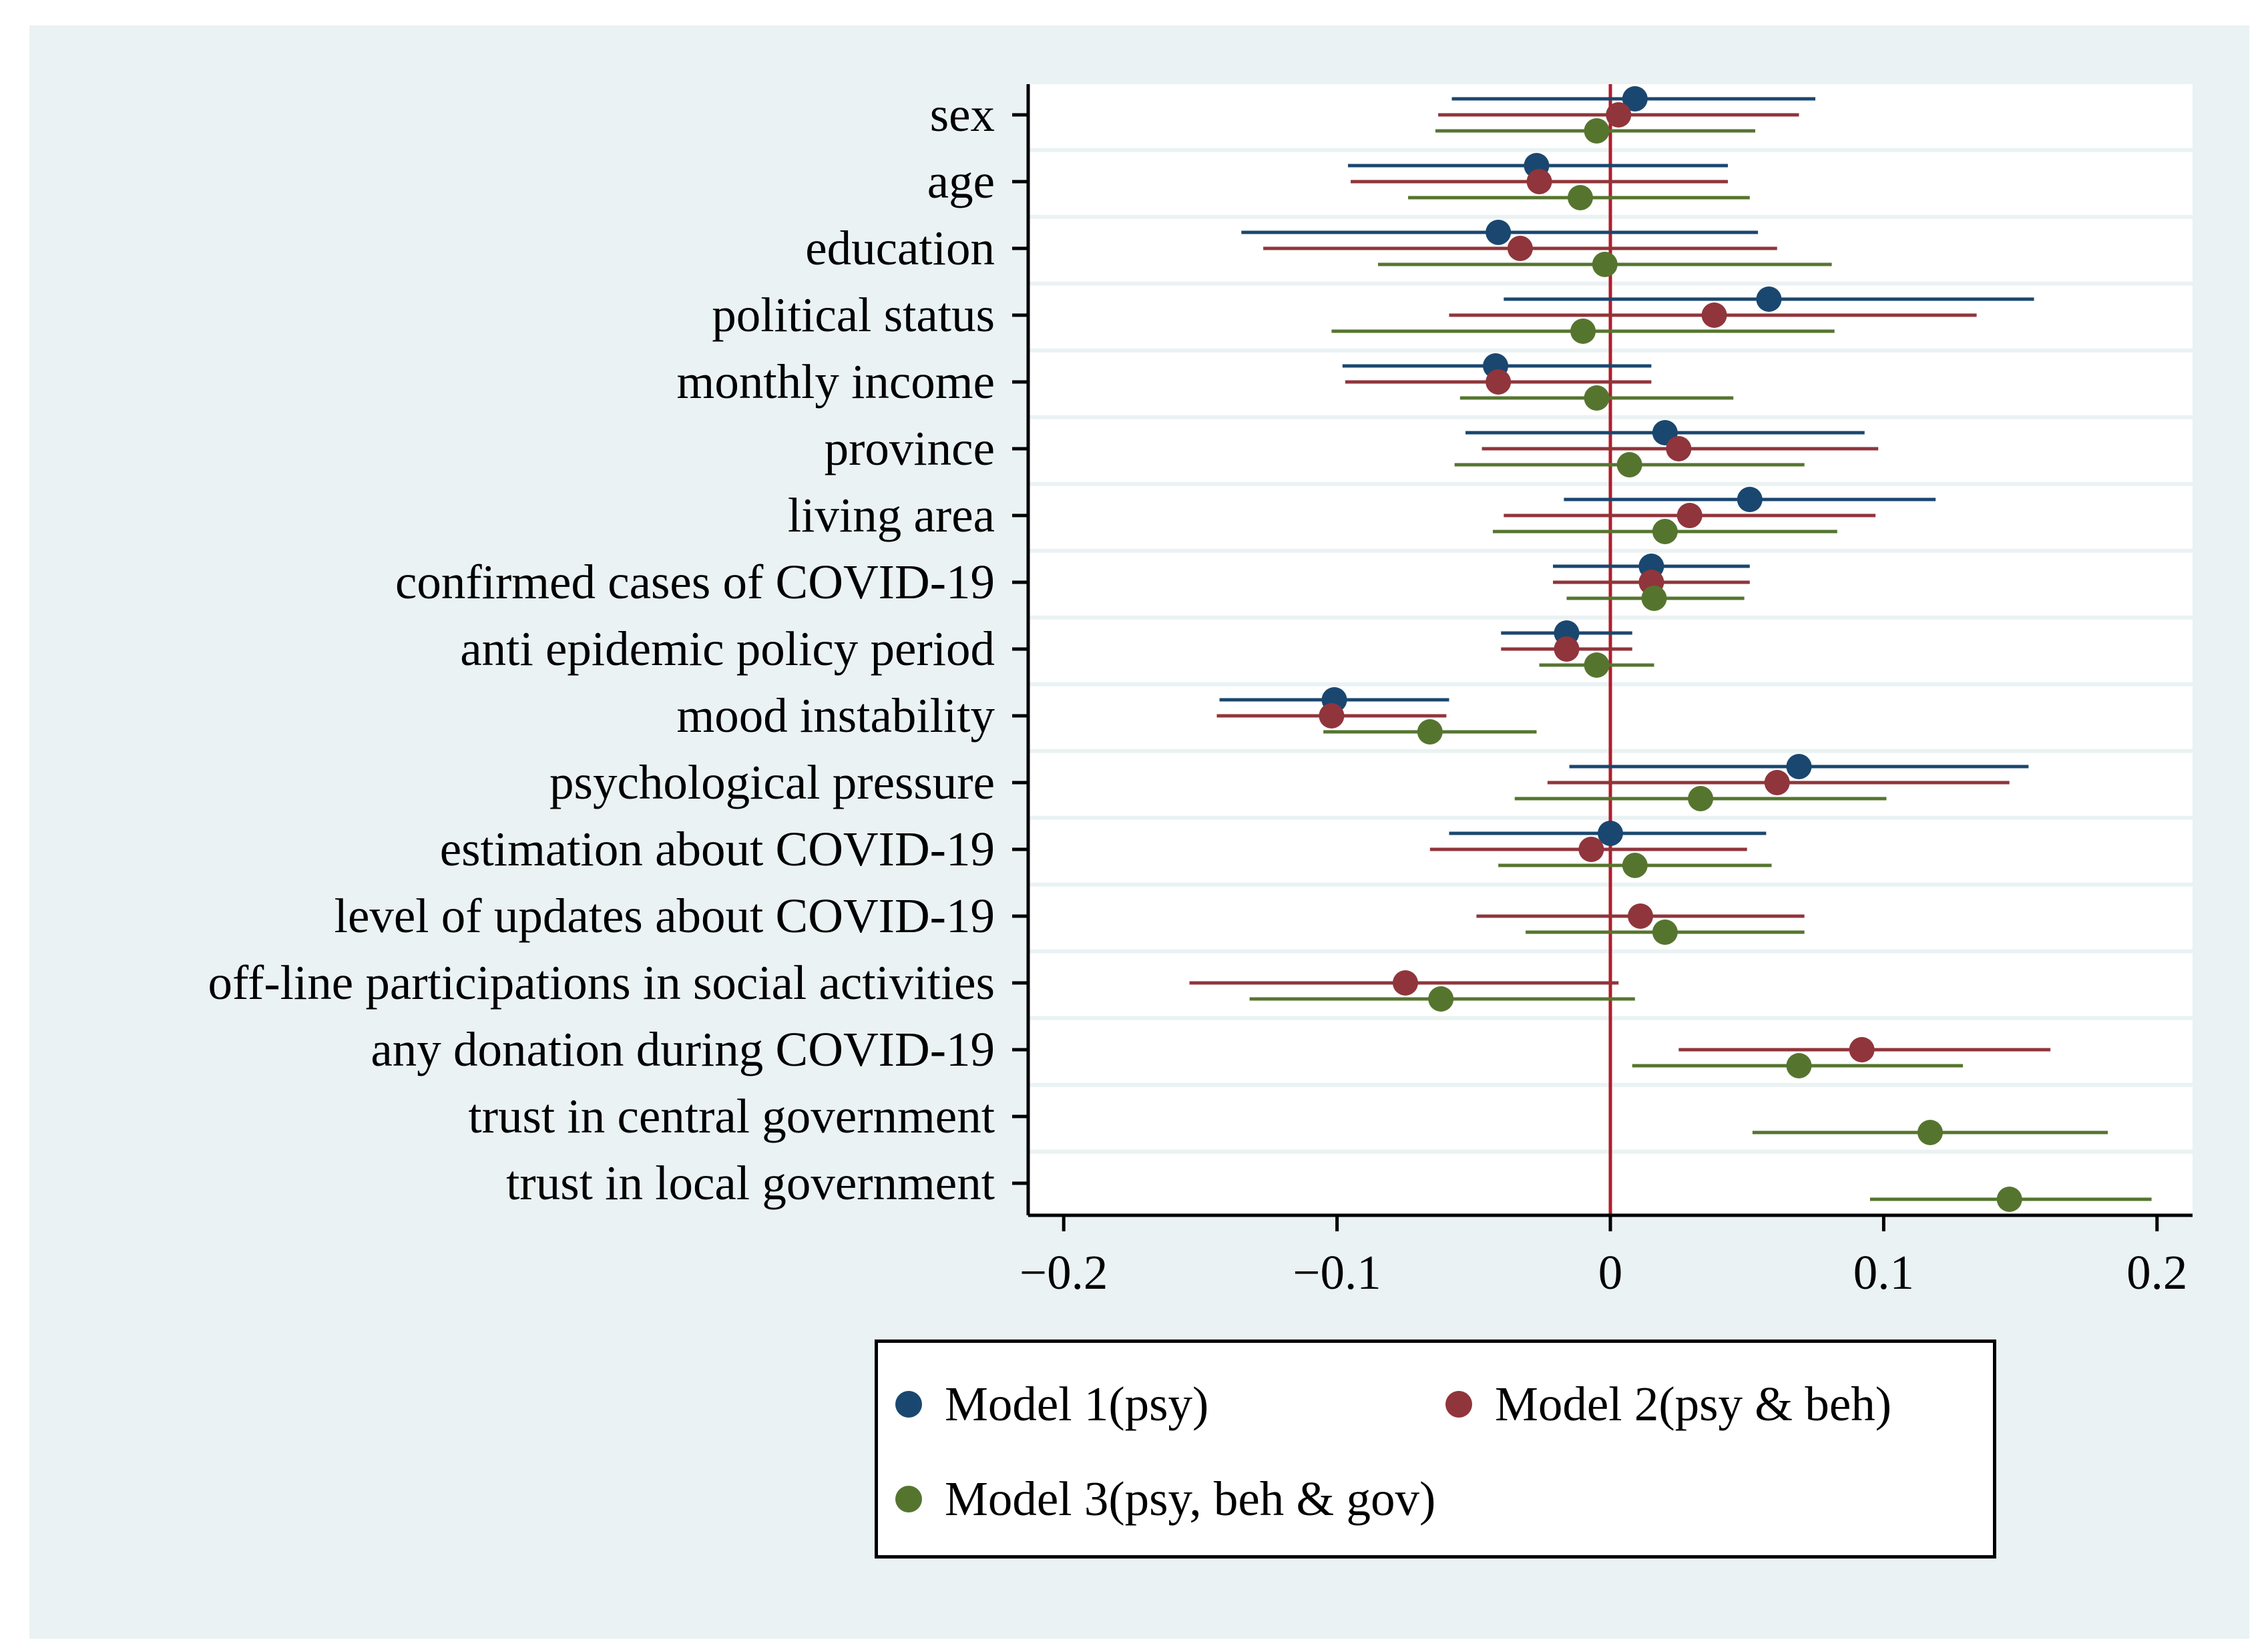  I want to click on point-model-2-psy-beh-mood-instability, so click(1332, 716).